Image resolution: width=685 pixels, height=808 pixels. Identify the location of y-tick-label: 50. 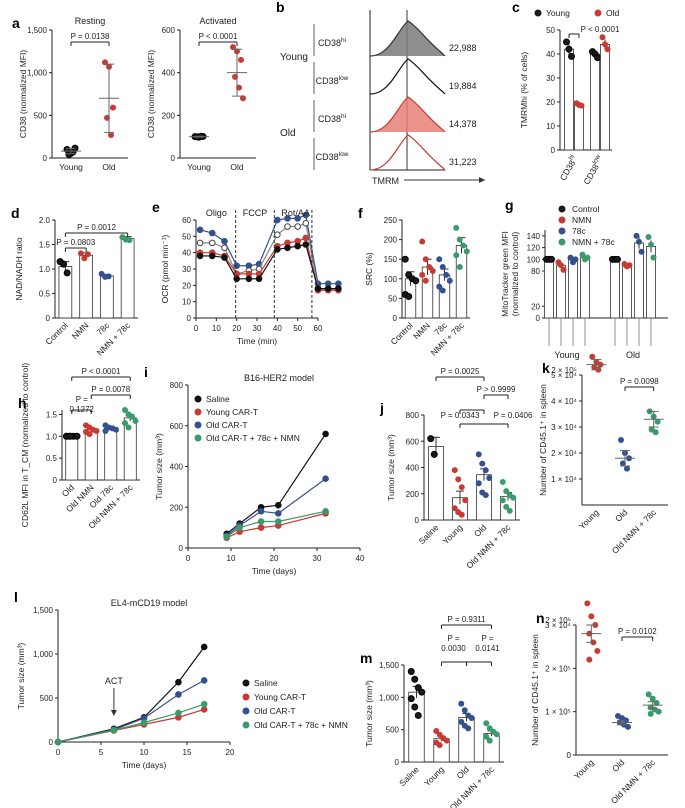
(550, 30).